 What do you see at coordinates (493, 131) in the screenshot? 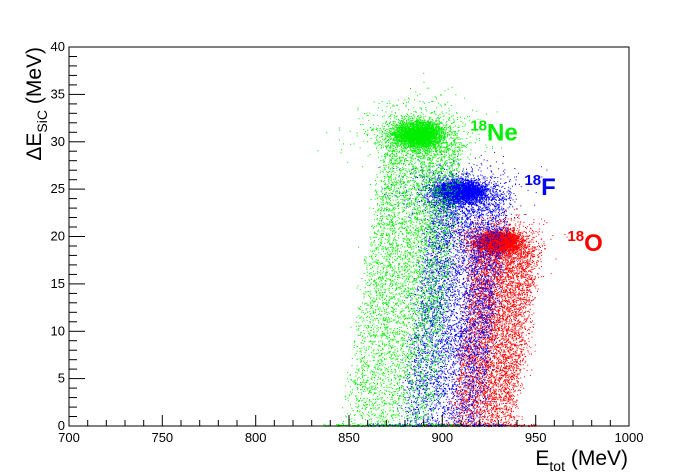
I see `species-label-ne: 18Ne` at bounding box center [493, 131].